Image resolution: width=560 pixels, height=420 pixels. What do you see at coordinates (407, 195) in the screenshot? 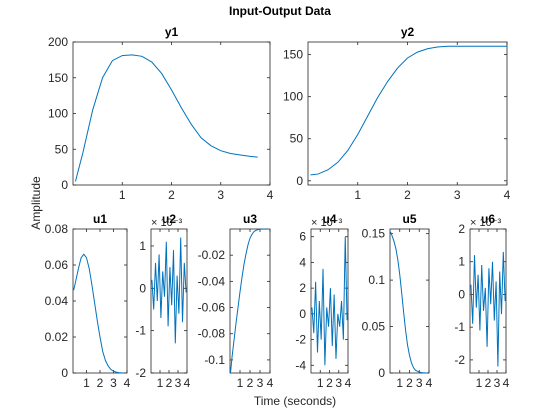
I see `y2-x-tick-label: 2` at bounding box center [407, 195].